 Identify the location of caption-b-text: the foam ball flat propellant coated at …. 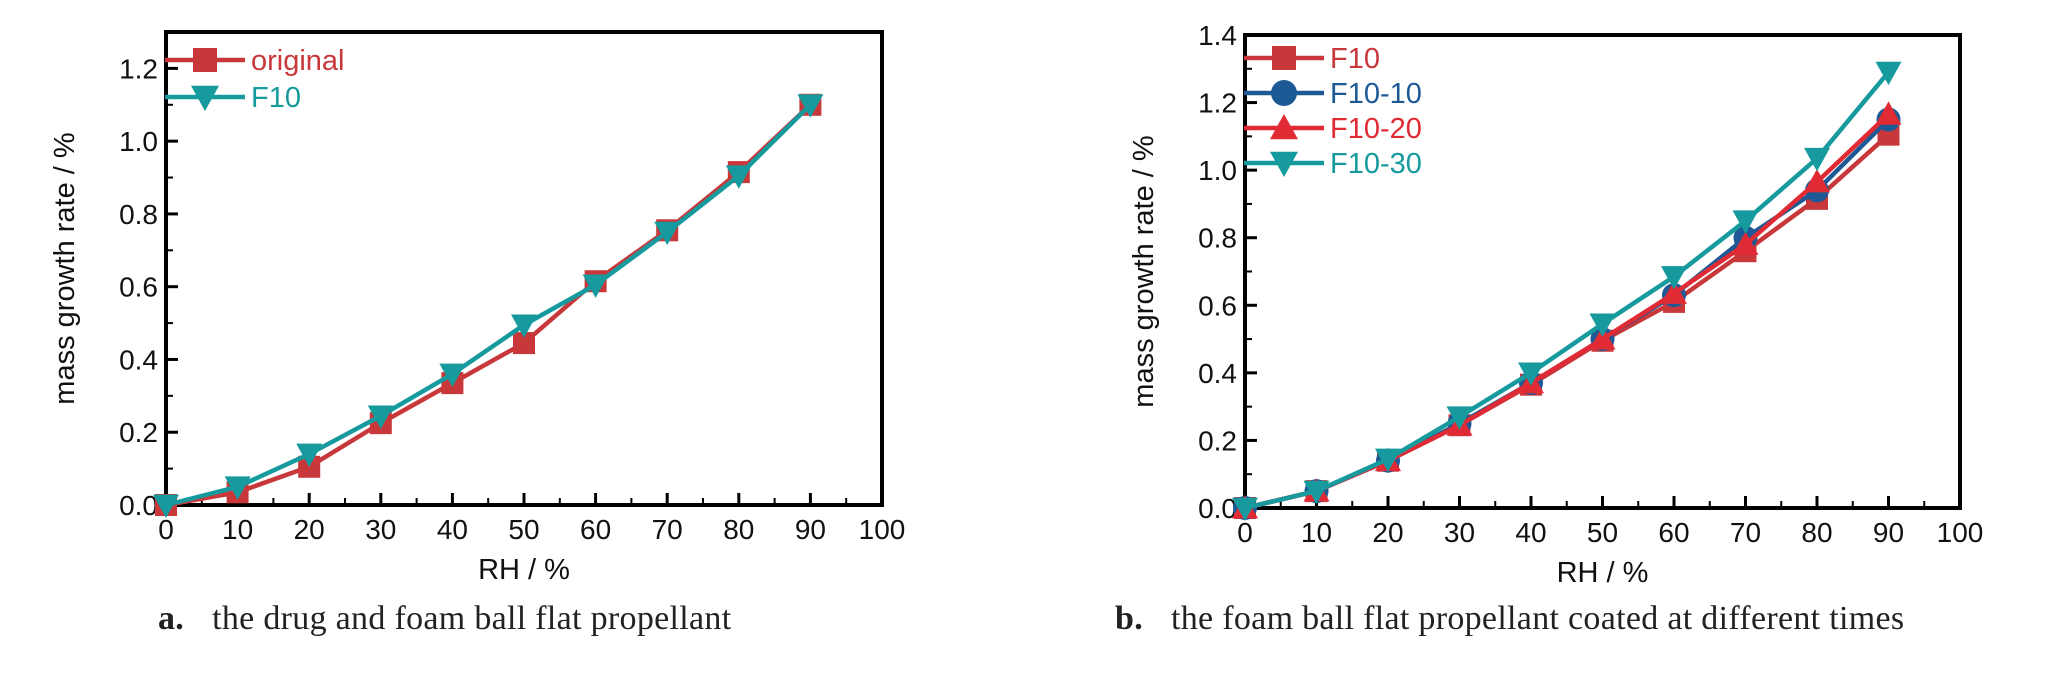
(1538, 618).